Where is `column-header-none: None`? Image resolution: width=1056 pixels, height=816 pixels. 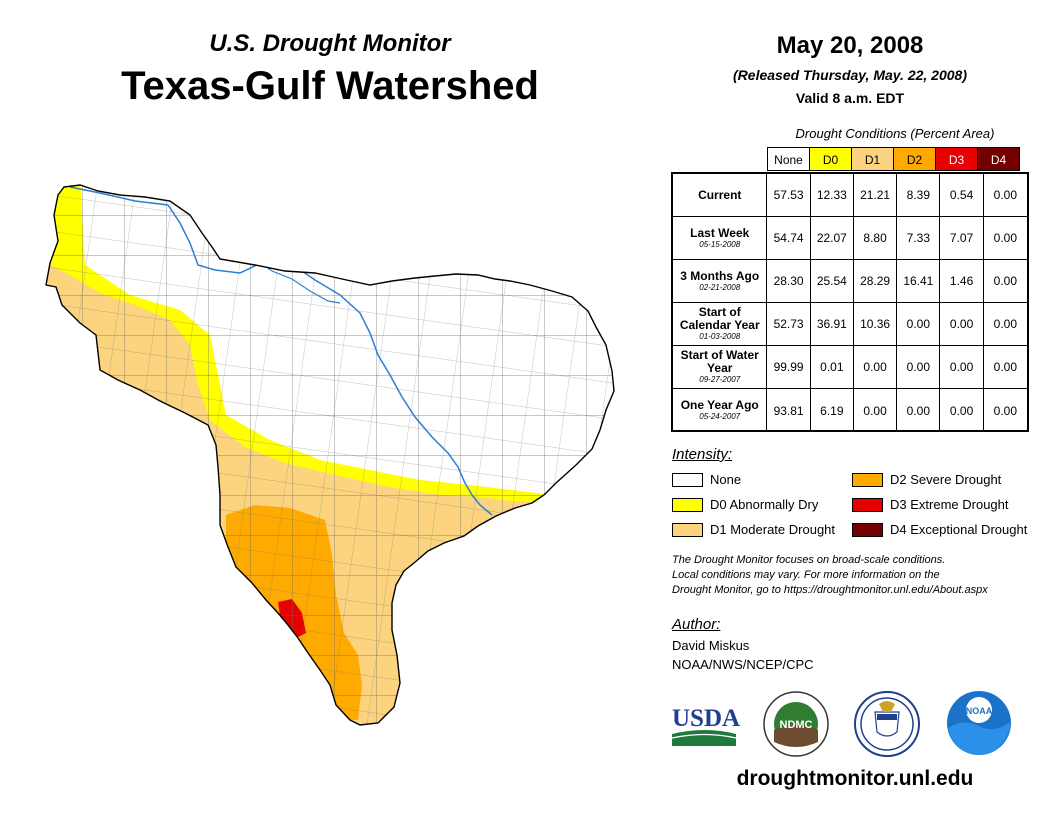
column-header-none: None is located at coordinates (788, 159).